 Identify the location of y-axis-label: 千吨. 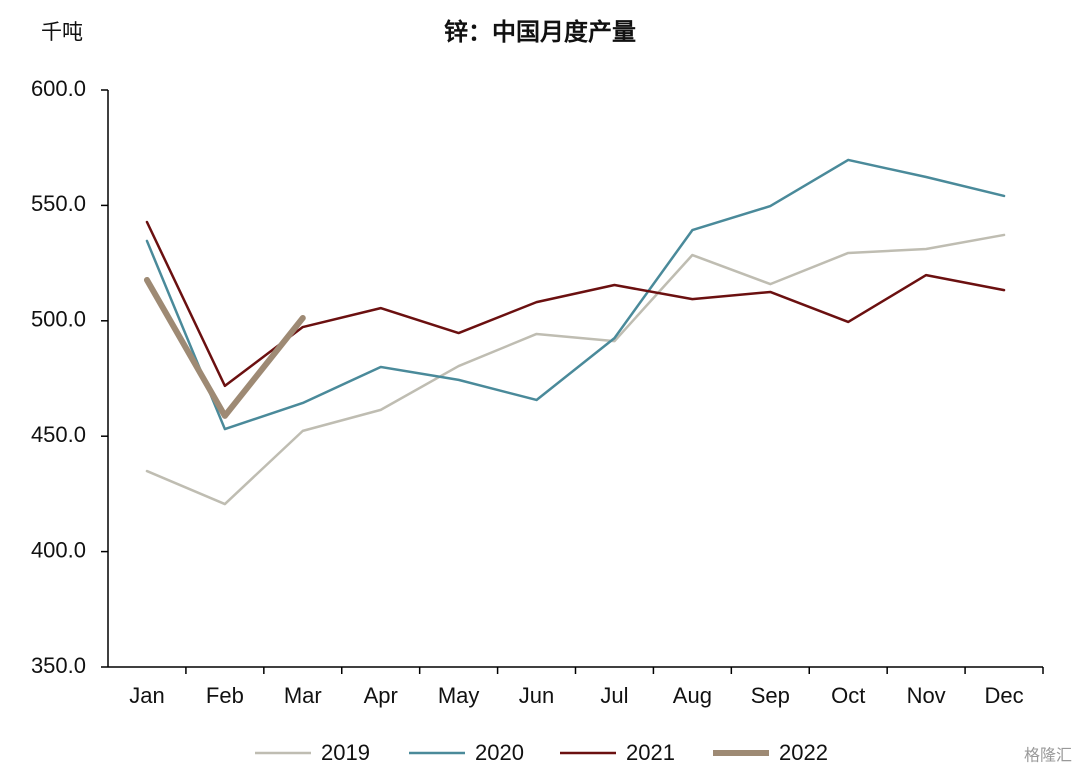
(62, 32).